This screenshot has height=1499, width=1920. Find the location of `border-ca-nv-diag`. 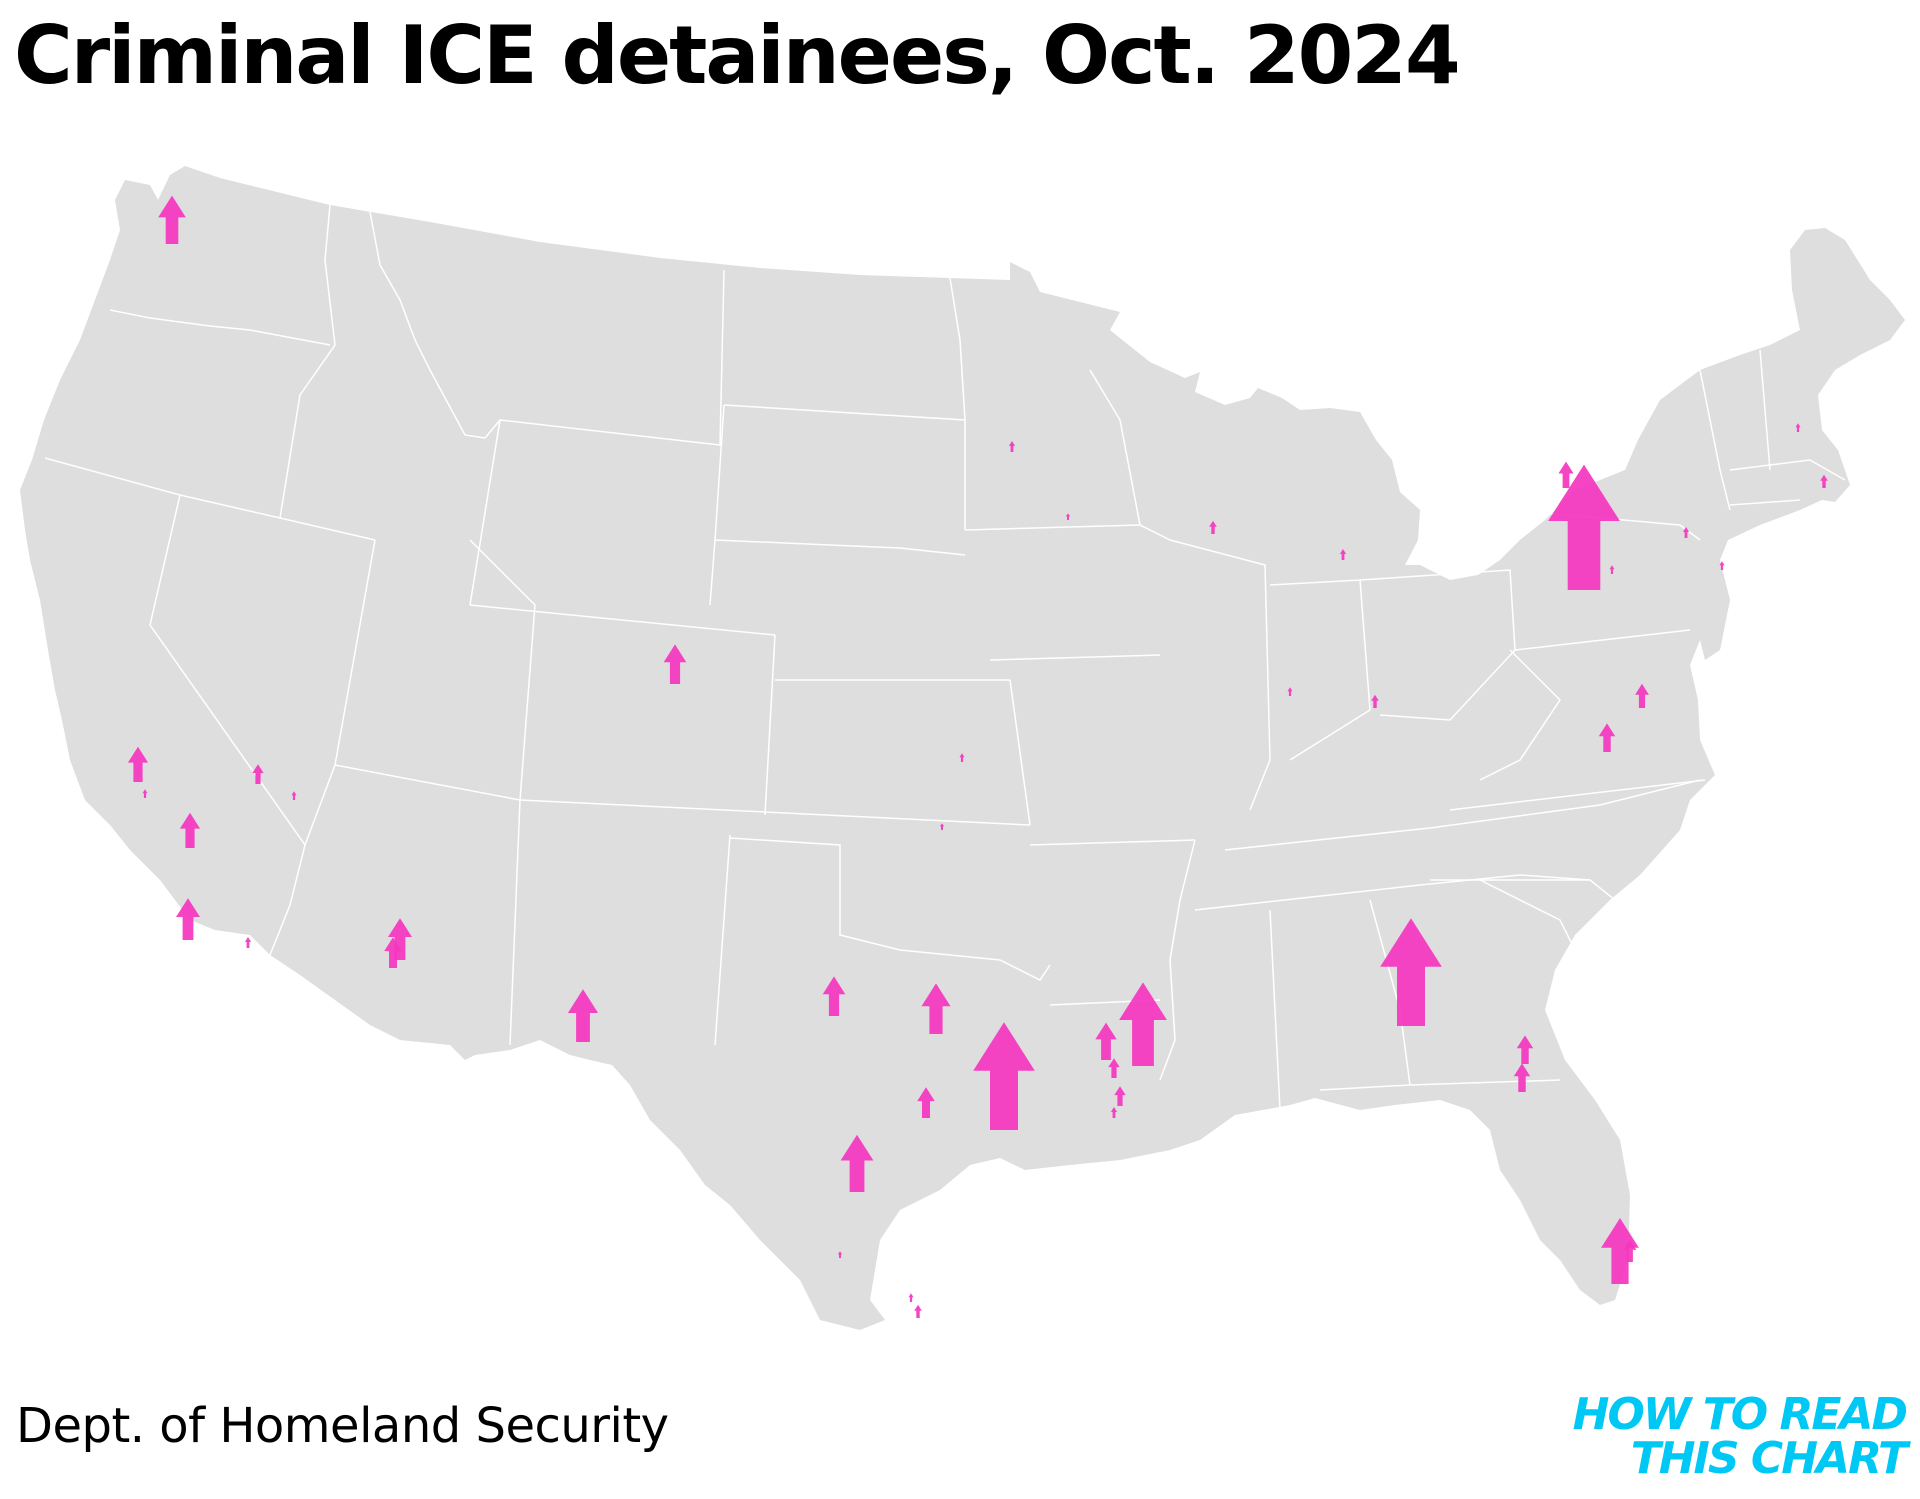

border-ca-nv-diag is located at coordinates (227, 725).